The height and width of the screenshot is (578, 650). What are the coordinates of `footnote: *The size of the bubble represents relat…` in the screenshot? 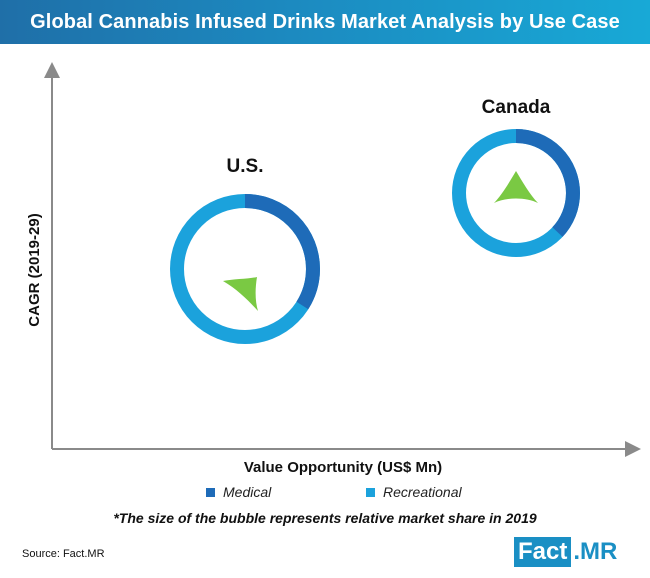 It's located at (325, 518).